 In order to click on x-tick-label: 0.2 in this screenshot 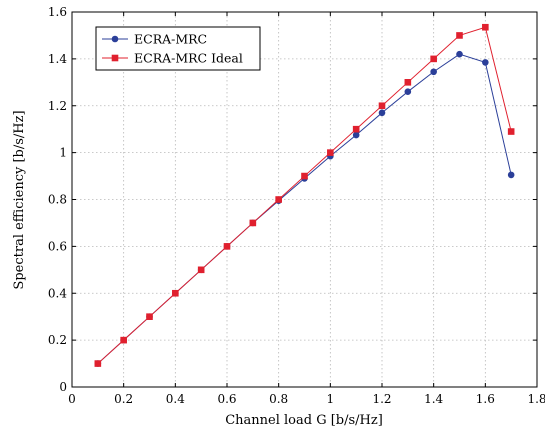, I will do `click(123, 399)`.